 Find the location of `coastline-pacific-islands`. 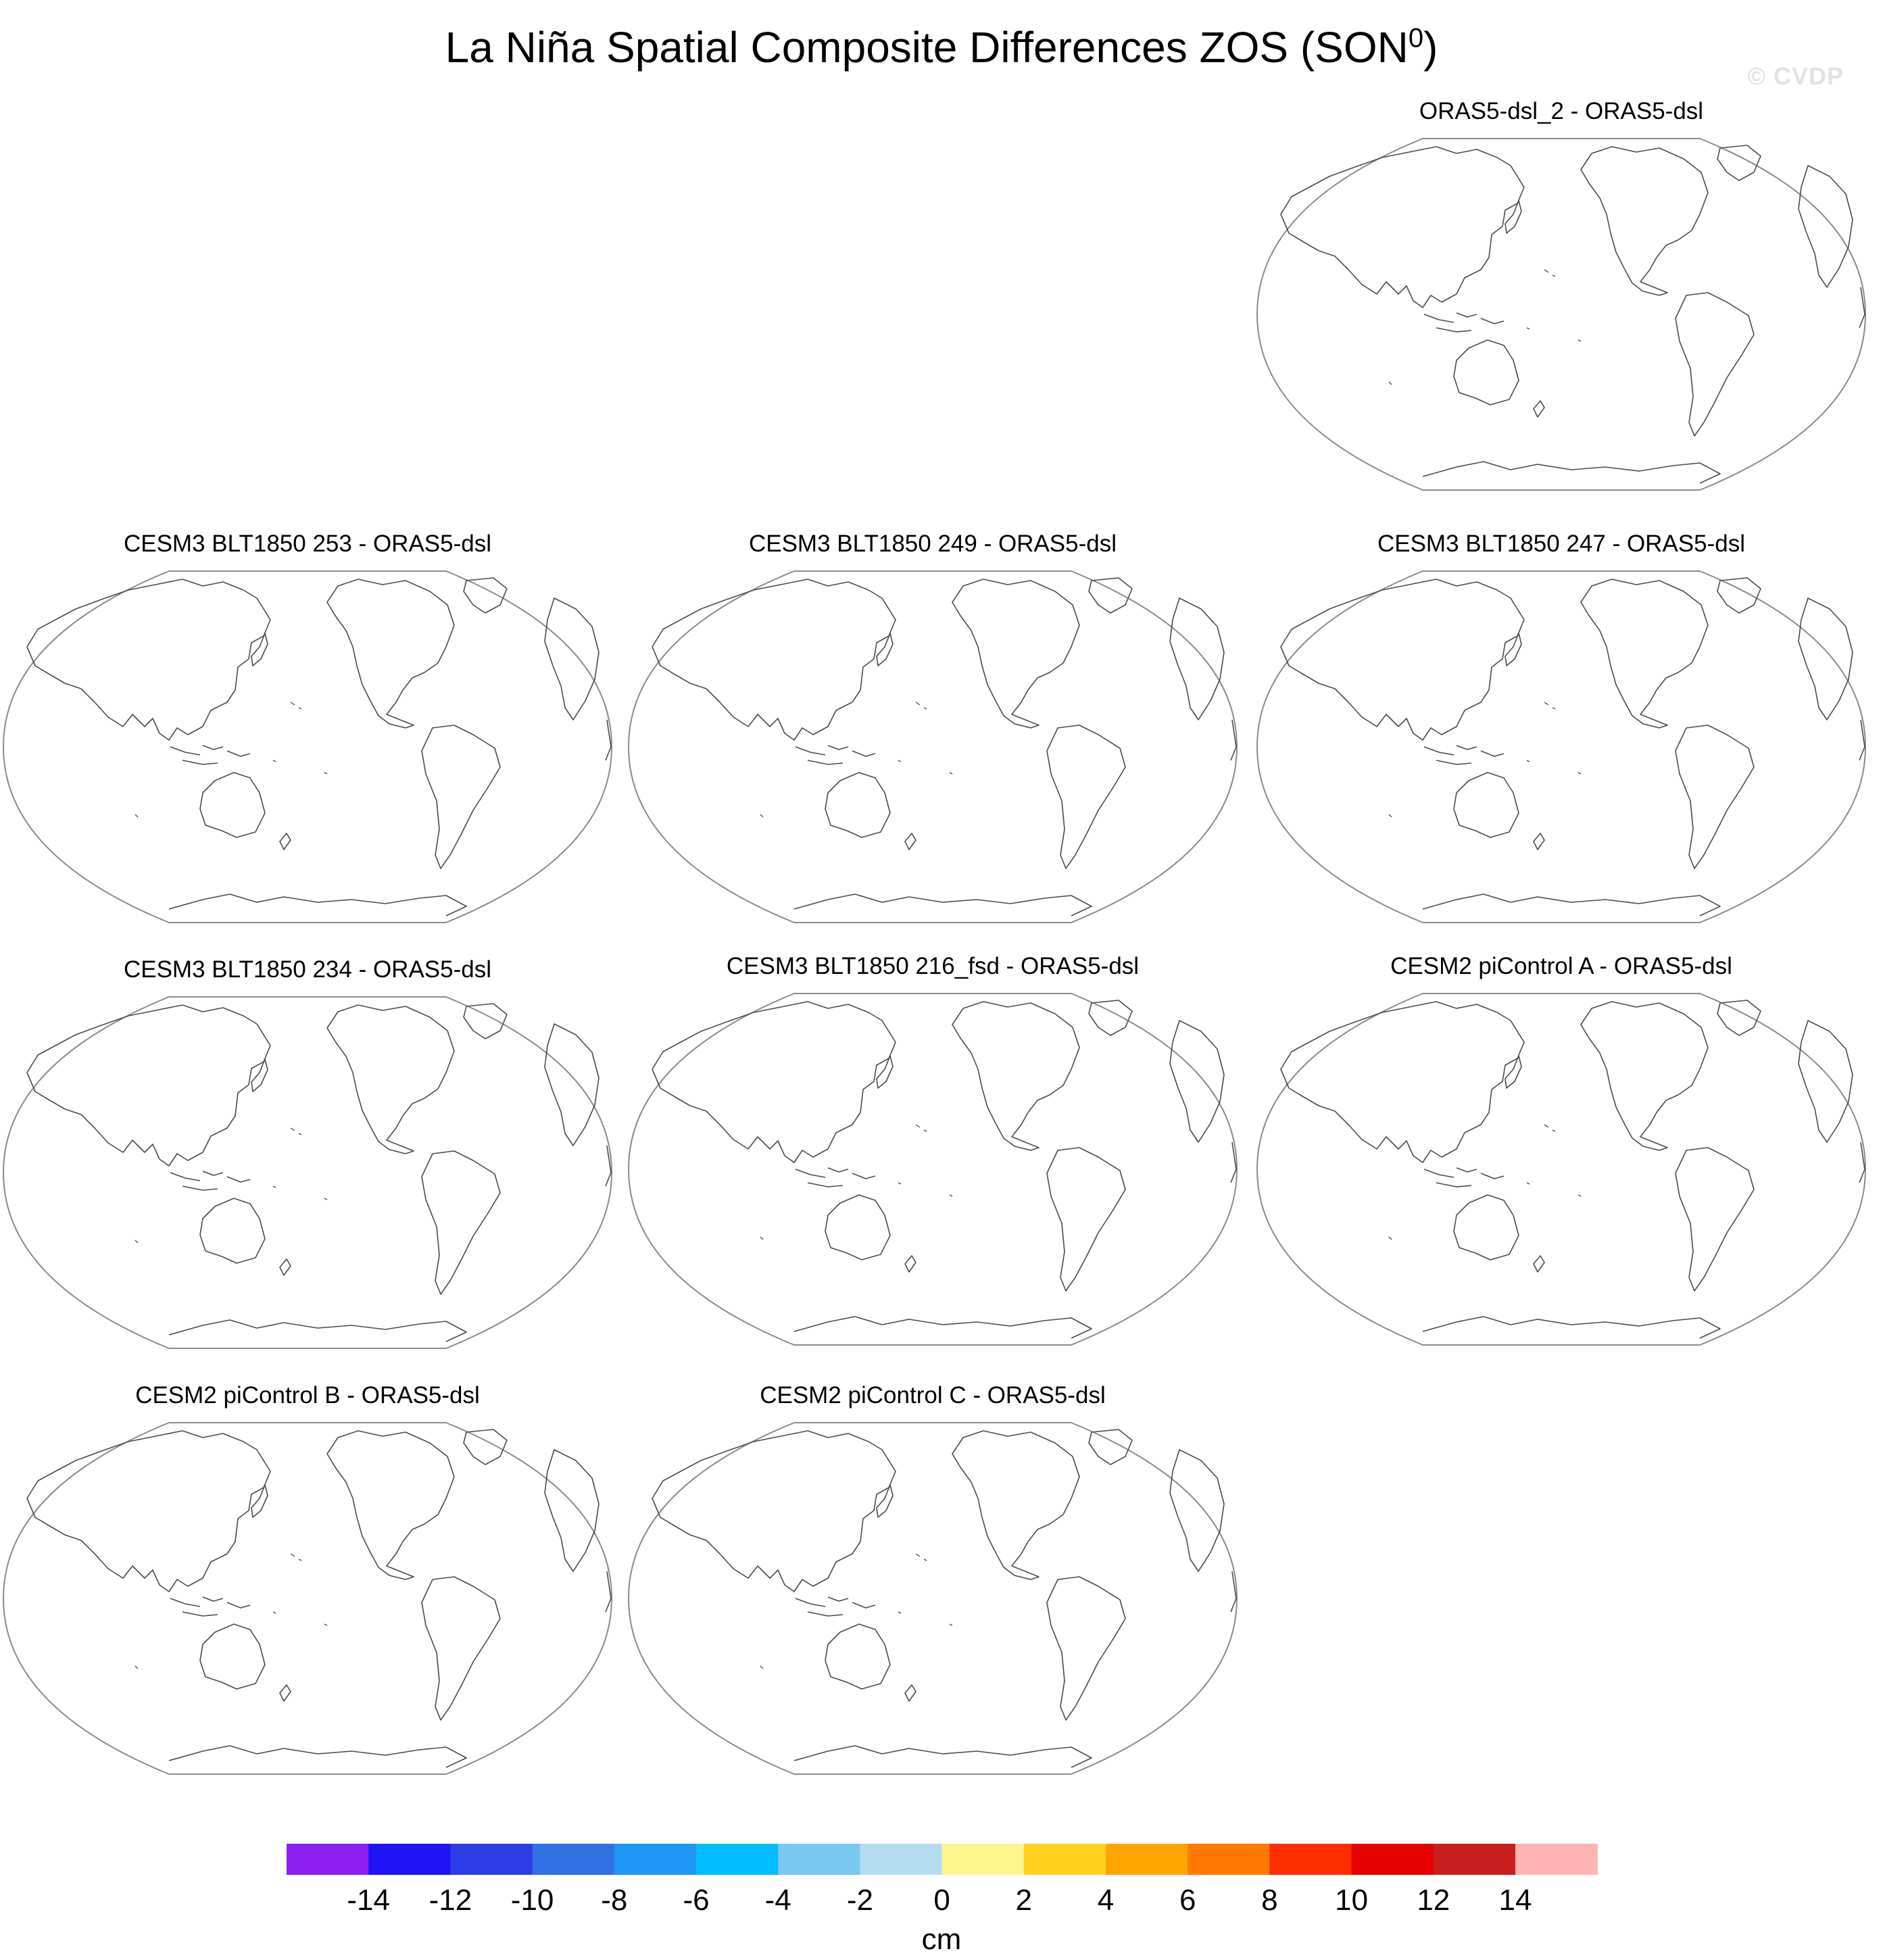

coastline-pacific-islands is located at coordinates (1485, 1211).